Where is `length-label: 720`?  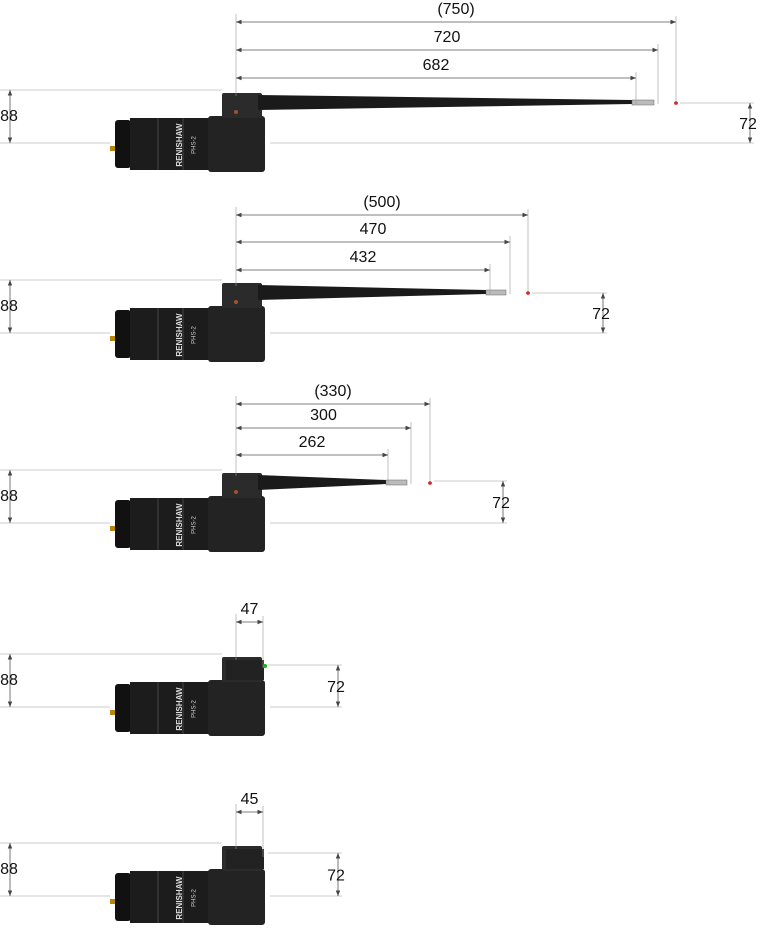 length-label: 720 is located at coordinates (447, 37).